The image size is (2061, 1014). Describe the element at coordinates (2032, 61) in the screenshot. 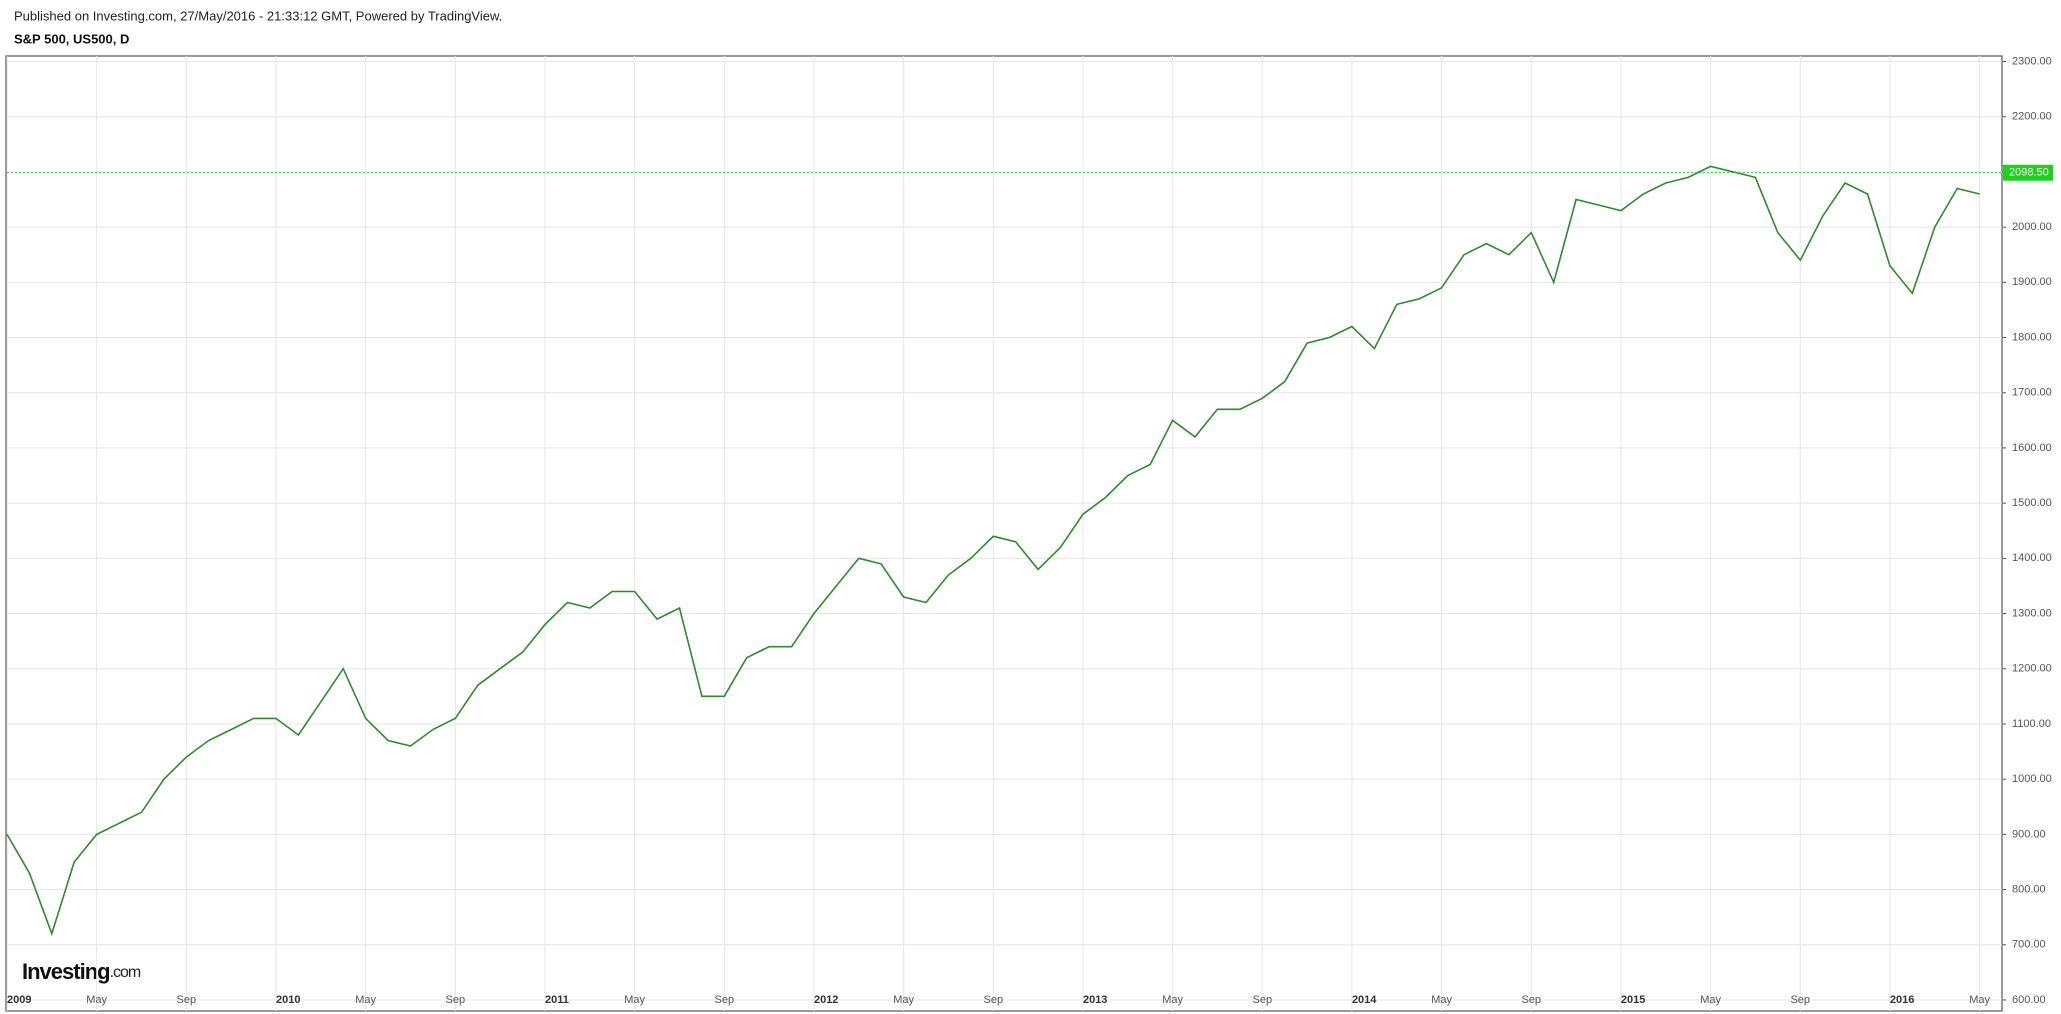

I see `y-tick-label: 2300.00` at that location.